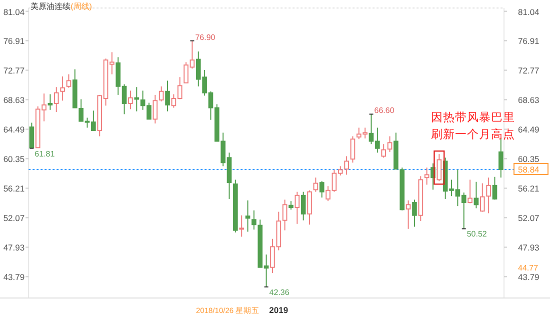 The height and width of the screenshot is (320, 550). What do you see at coordinates (14, 277) in the screenshot?
I see `y-tick-label: 43.79` at bounding box center [14, 277].